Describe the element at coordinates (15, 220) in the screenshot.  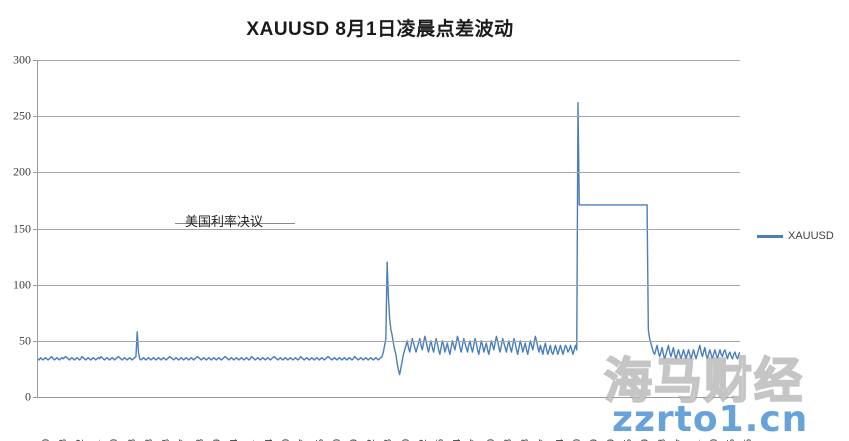
I see `y-axis: 0 50 100 150 200 250 300` at that location.